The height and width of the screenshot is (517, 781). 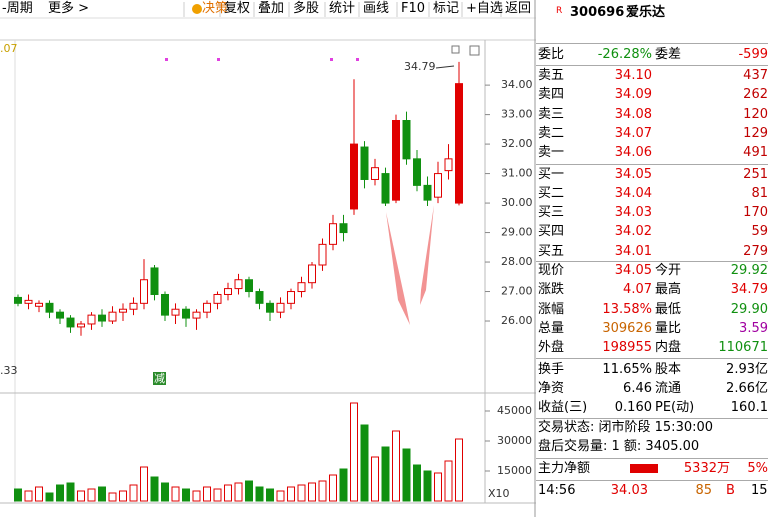 I want to click on value: 11.65%, so click(x=627, y=369).